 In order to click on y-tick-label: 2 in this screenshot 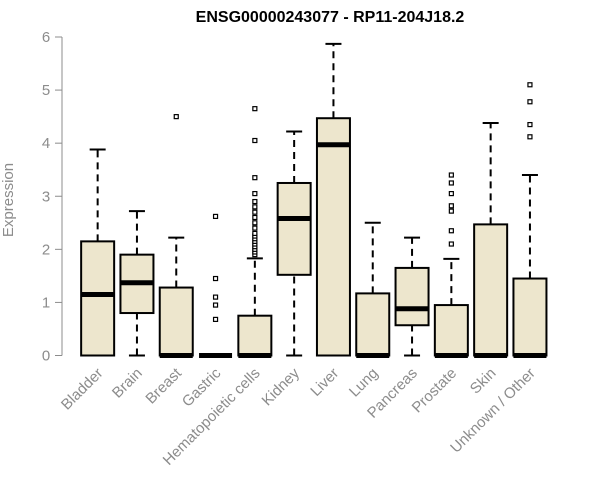, I will do `click(46, 249)`.